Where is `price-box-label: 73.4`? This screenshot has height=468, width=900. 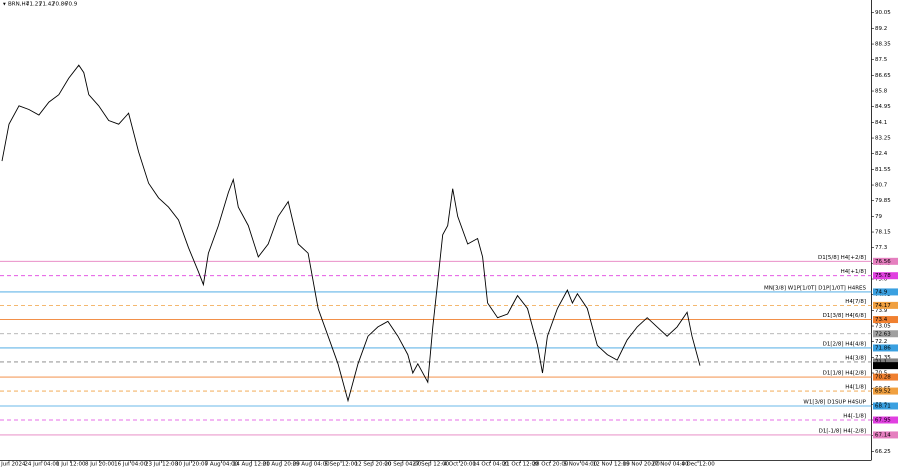
price-box-label: 73.4 is located at coordinates (881, 320).